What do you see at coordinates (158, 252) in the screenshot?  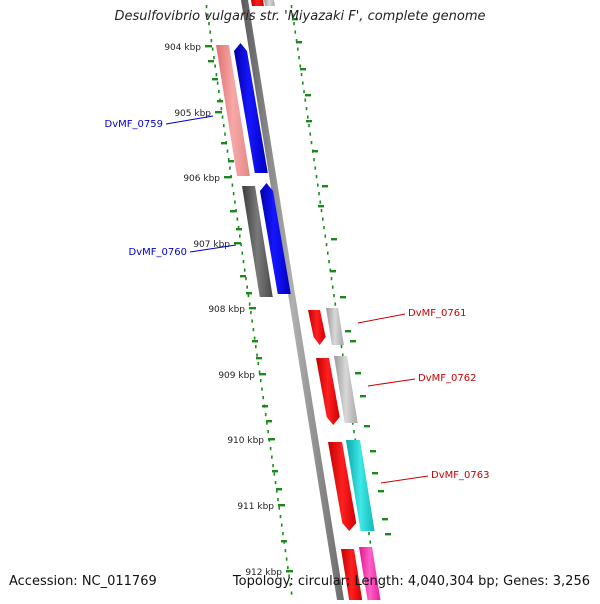 I see `gene-label: DvMF_0760` at bounding box center [158, 252].